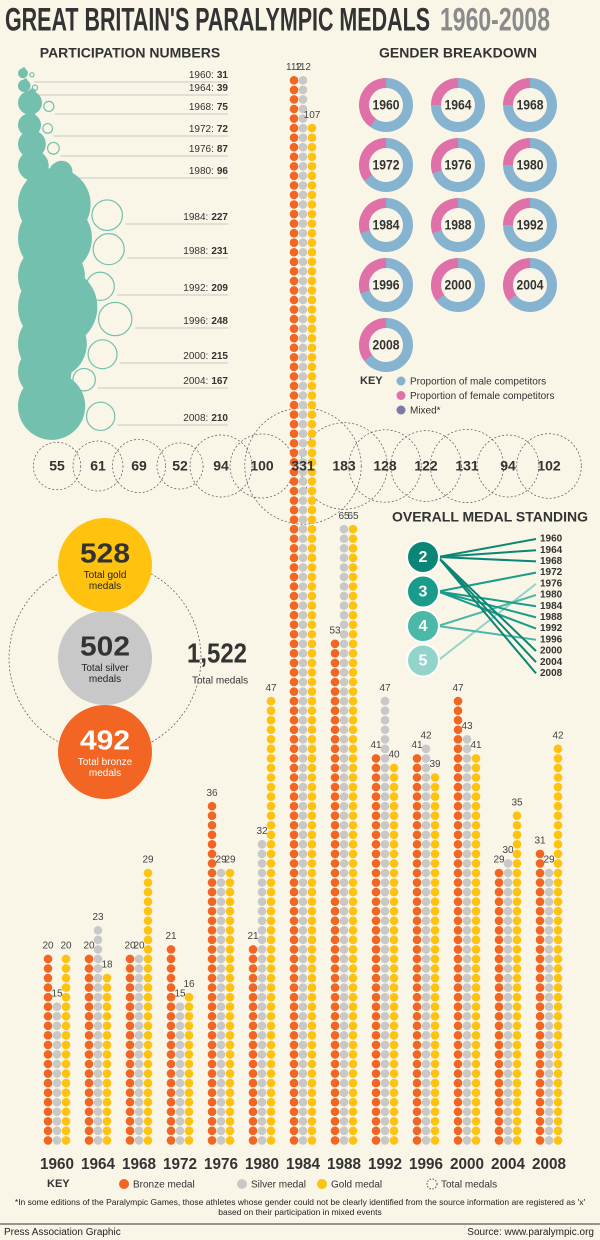 The image size is (600, 1240). I want to click on title: GREAT BRITAIN'S PARALYMPIC MEDALS, so click(217, 19).